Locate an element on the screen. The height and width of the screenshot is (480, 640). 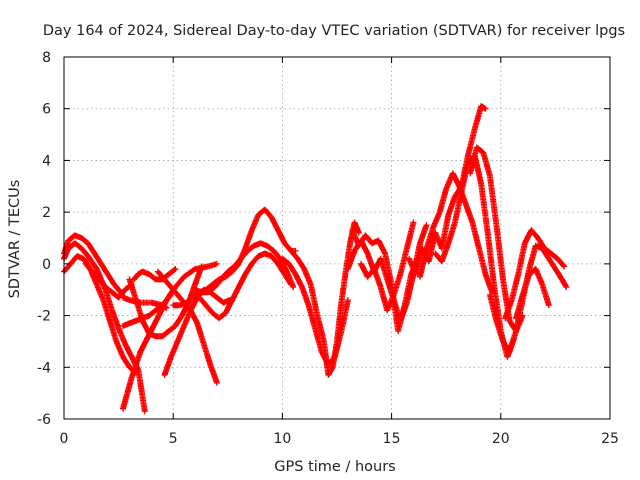
y-axis-label: SDTVAR / TECUs is located at coordinates (15, 239).